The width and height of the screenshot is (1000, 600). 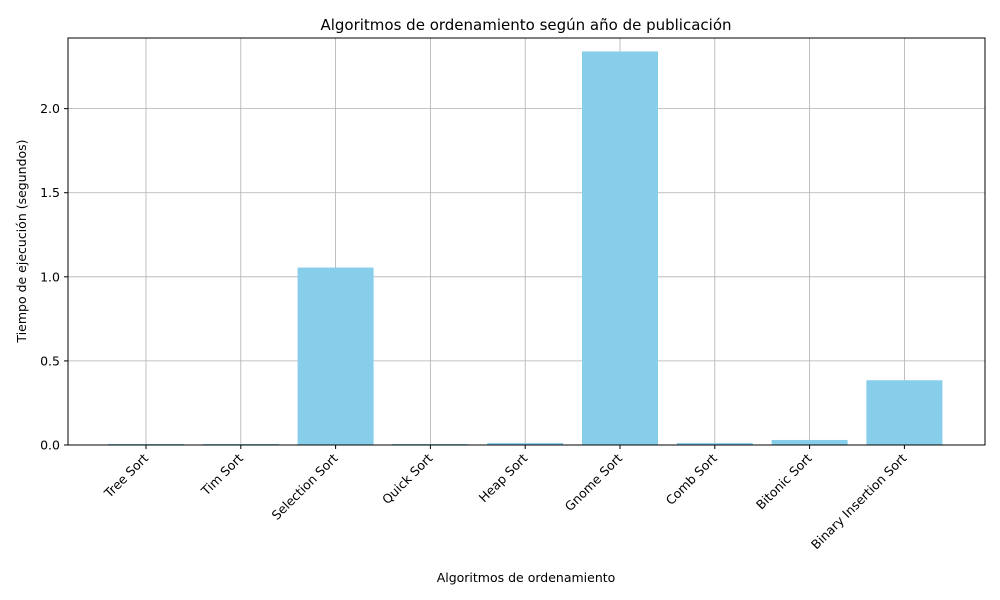 I want to click on x-tick-label: Bitonic Sort, so click(x=784, y=481).